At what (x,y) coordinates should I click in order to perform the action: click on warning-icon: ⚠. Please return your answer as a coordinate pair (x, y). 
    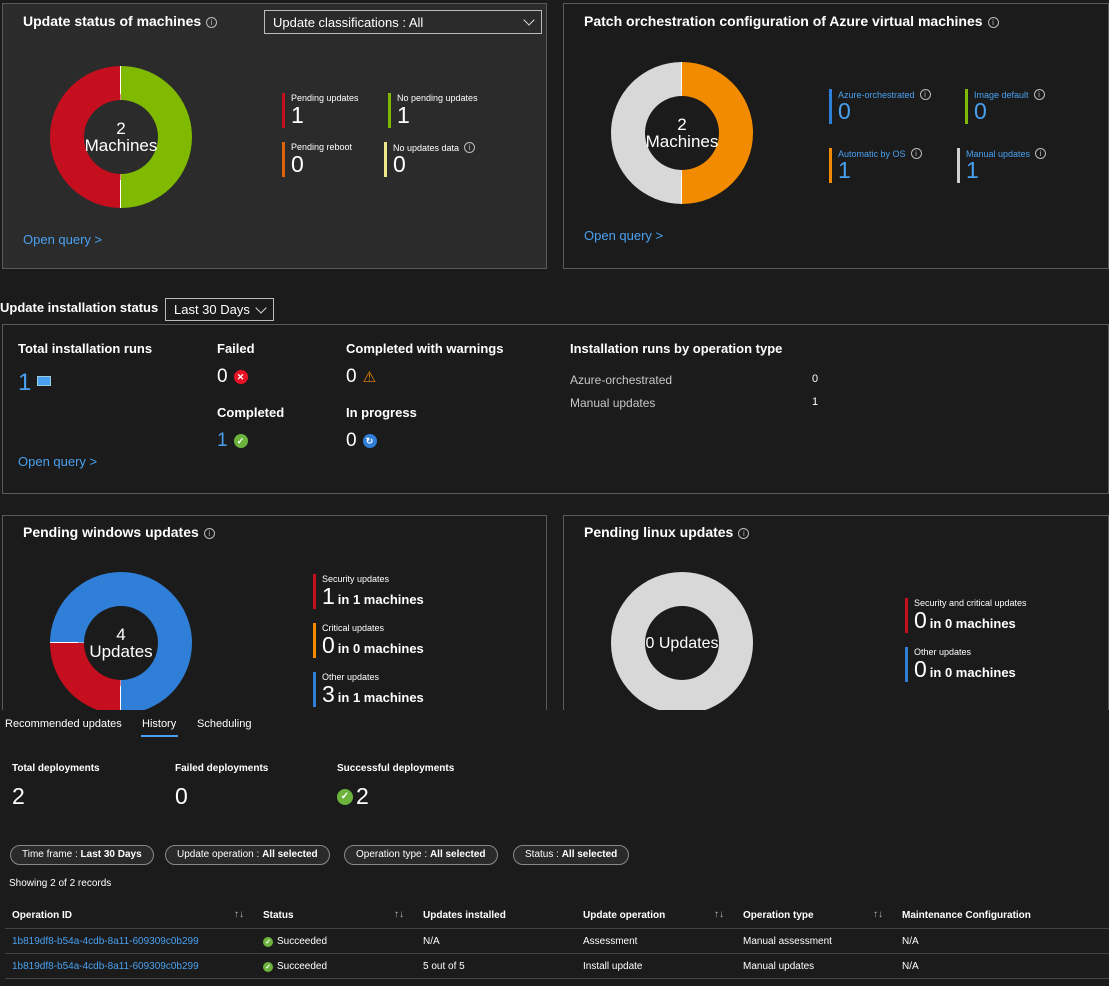
    Looking at the image, I should click on (369, 377).